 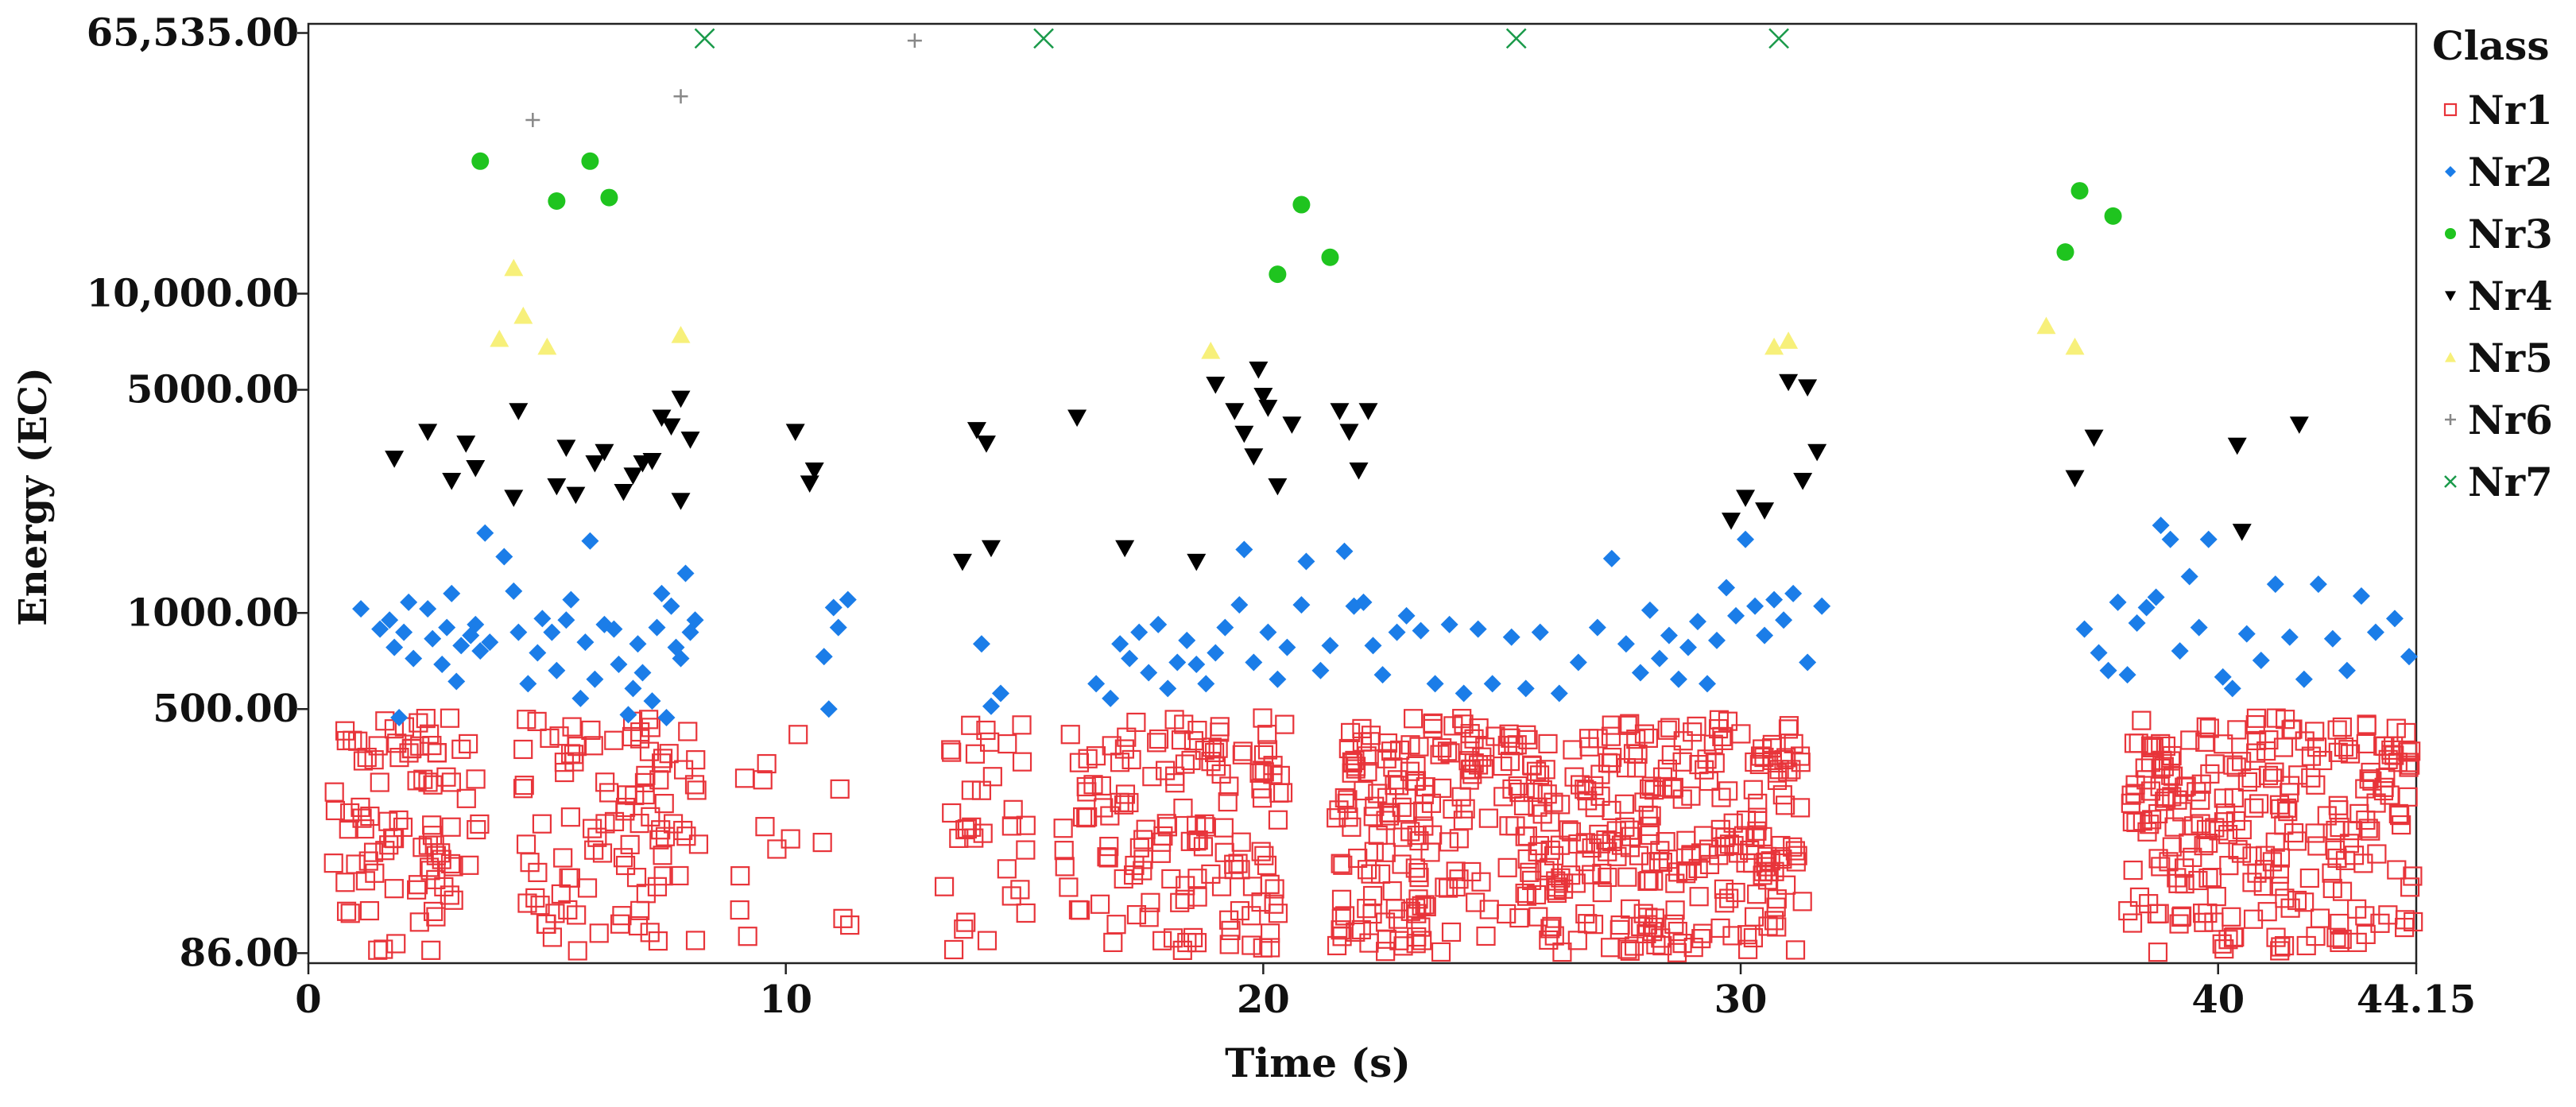 What do you see at coordinates (1278, 274) in the screenshot?
I see `nr3-point` at bounding box center [1278, 274].